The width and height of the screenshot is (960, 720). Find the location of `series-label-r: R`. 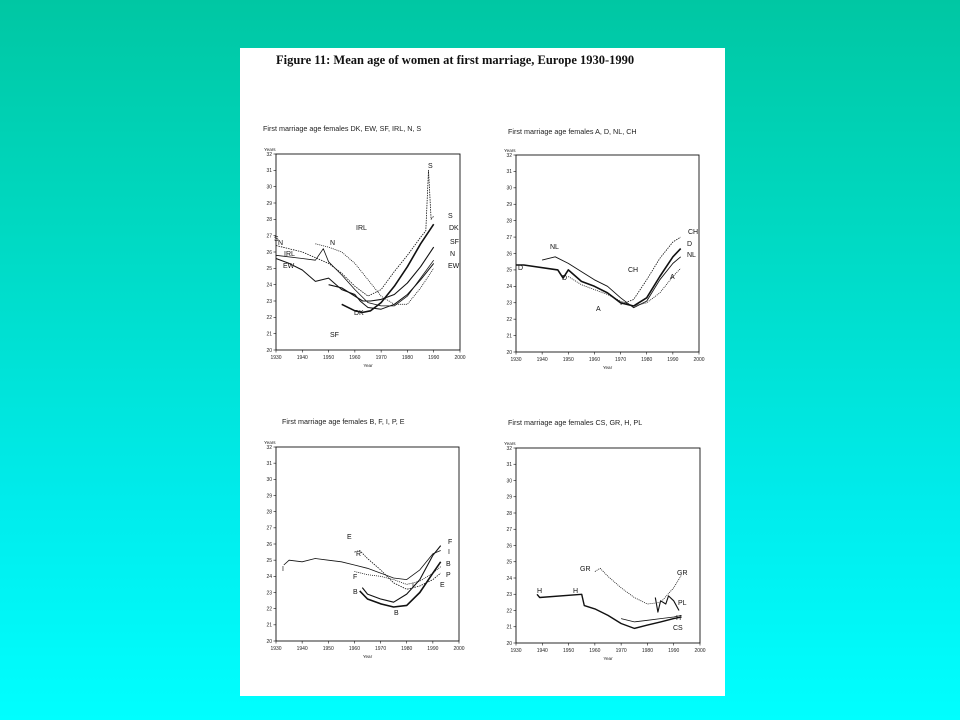

series-label-r: R is located at coordinates (358, 554).